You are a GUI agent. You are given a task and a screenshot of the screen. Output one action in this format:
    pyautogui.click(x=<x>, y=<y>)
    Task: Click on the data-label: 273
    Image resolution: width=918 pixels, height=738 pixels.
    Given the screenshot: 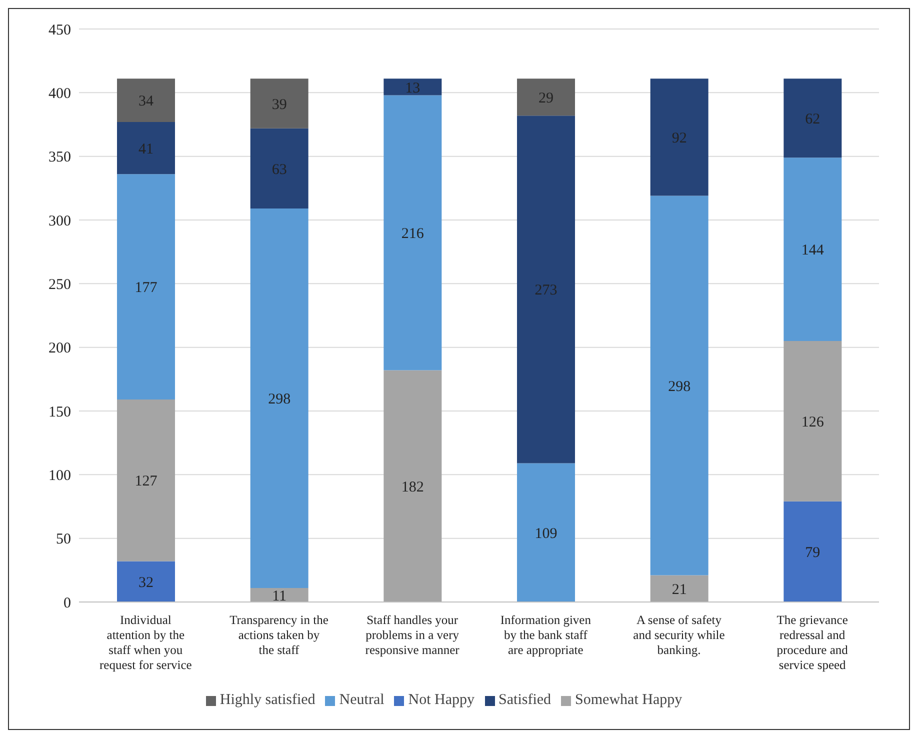 What is the action you would take?
    pyautogui.click(x=546, y=290)
    